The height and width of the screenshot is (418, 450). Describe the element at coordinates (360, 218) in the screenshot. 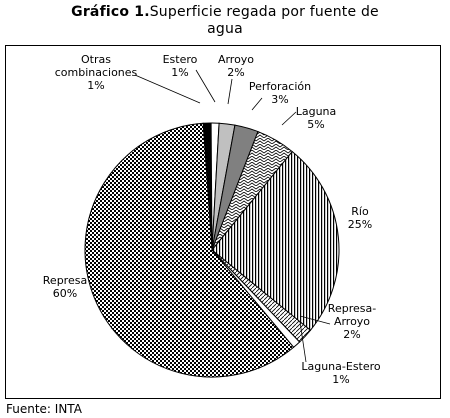

I see `slice-label-río: Río 25%` at that location.